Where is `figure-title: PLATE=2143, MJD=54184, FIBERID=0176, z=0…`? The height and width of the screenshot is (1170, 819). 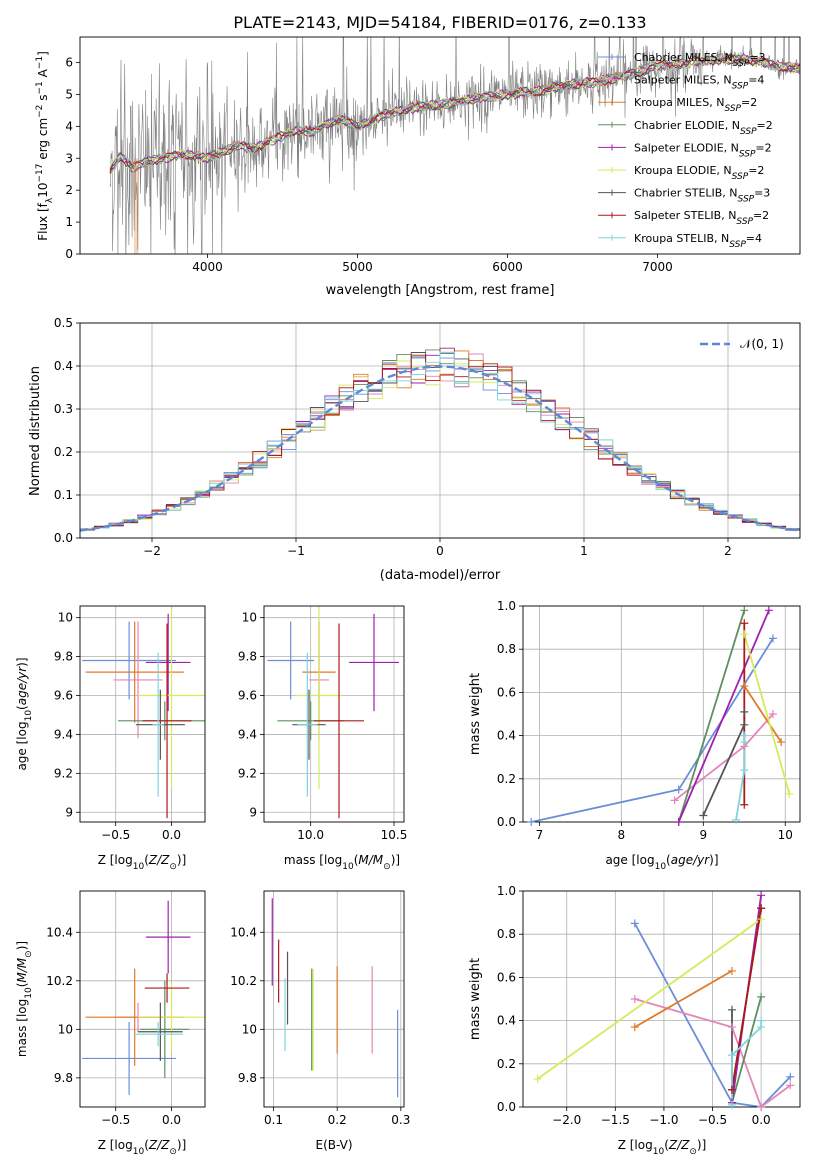
figure-title: PLATE=2143, MJD=54184, FIBERID=0176, z=0… is located at coordinates (439, 22).